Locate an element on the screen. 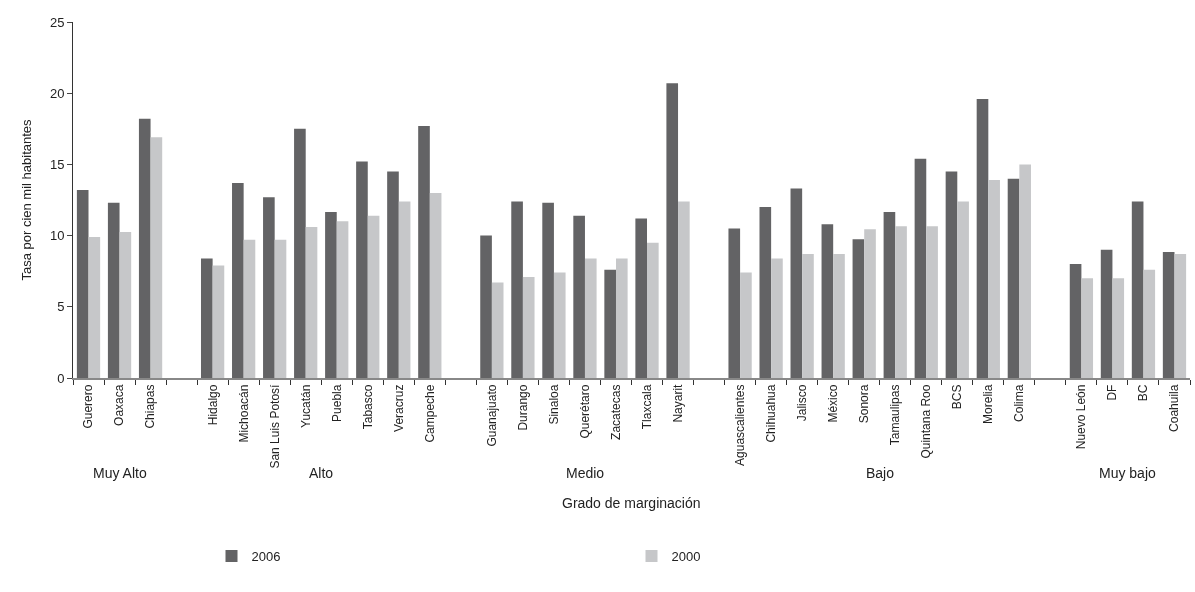 The width and height of the screenshot is (1195, 592). x-tick-label: Oaxaca is located at coordinates (119, 405).